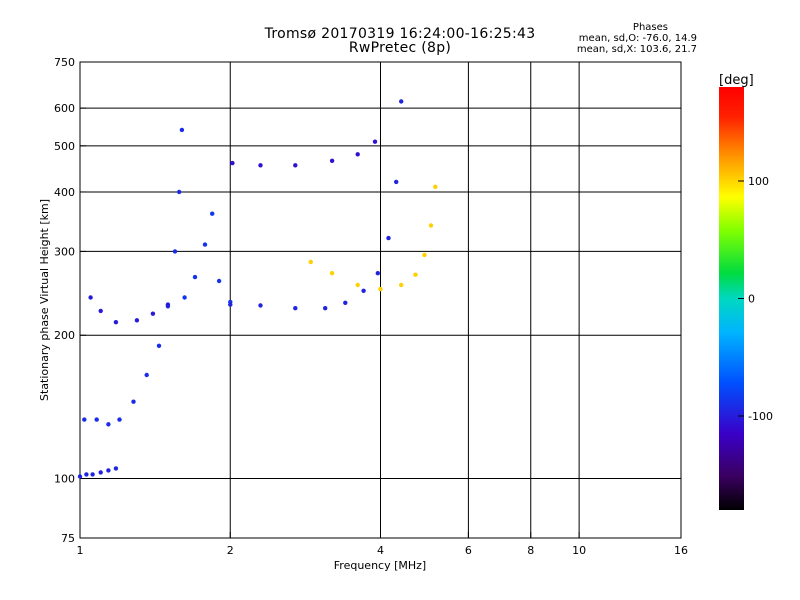  Describe the element at coordinates (751, 299) in the screenshot. I see `colorbar-tick-label: 0` at that location.